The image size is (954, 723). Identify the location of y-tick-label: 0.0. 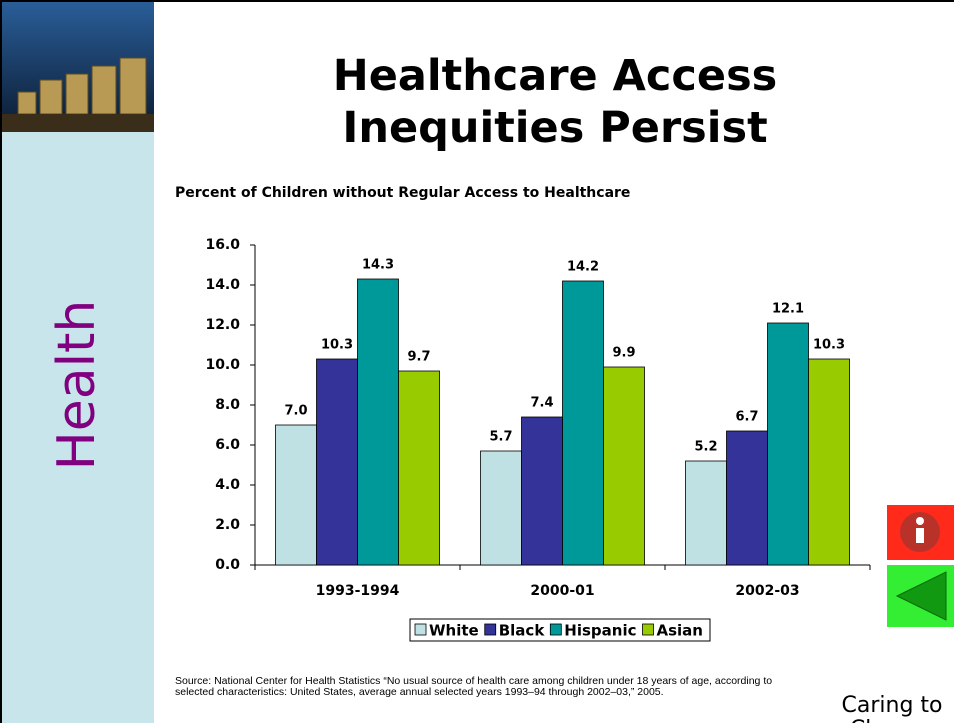
(227, 565).